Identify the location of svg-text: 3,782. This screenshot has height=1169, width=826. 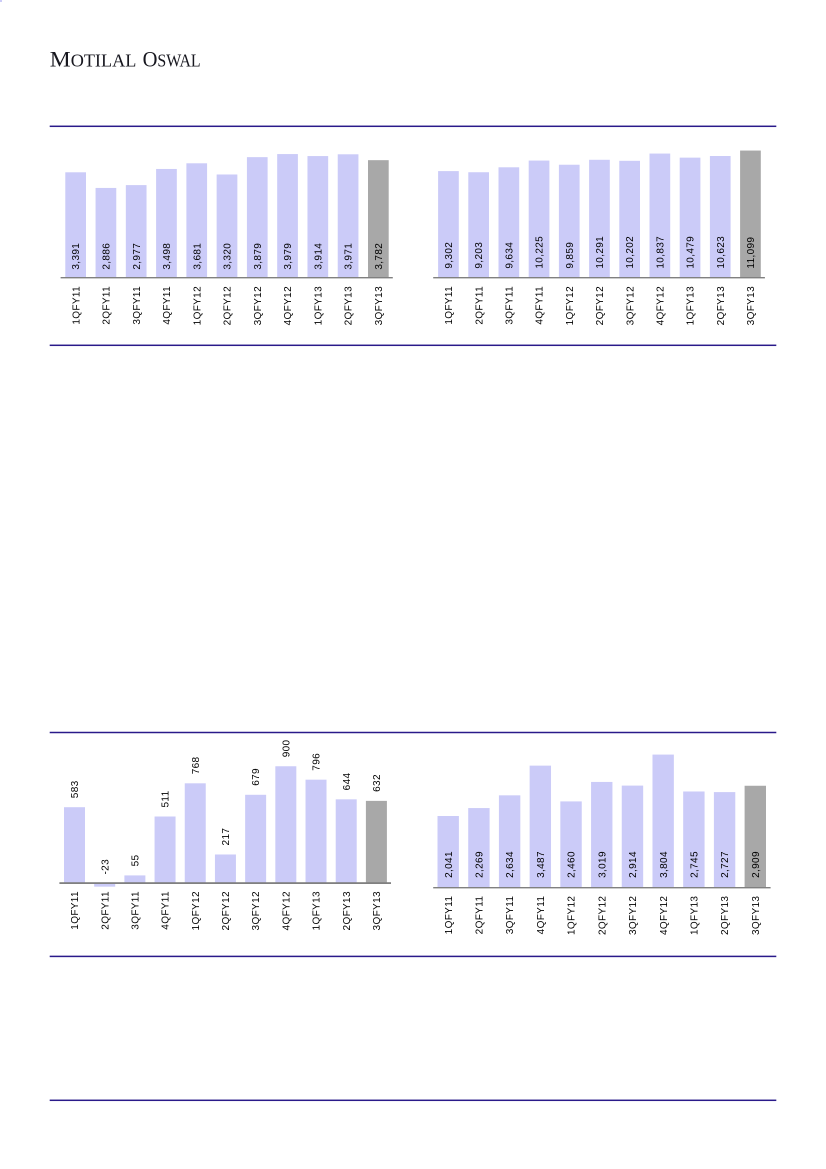
(379, 256).